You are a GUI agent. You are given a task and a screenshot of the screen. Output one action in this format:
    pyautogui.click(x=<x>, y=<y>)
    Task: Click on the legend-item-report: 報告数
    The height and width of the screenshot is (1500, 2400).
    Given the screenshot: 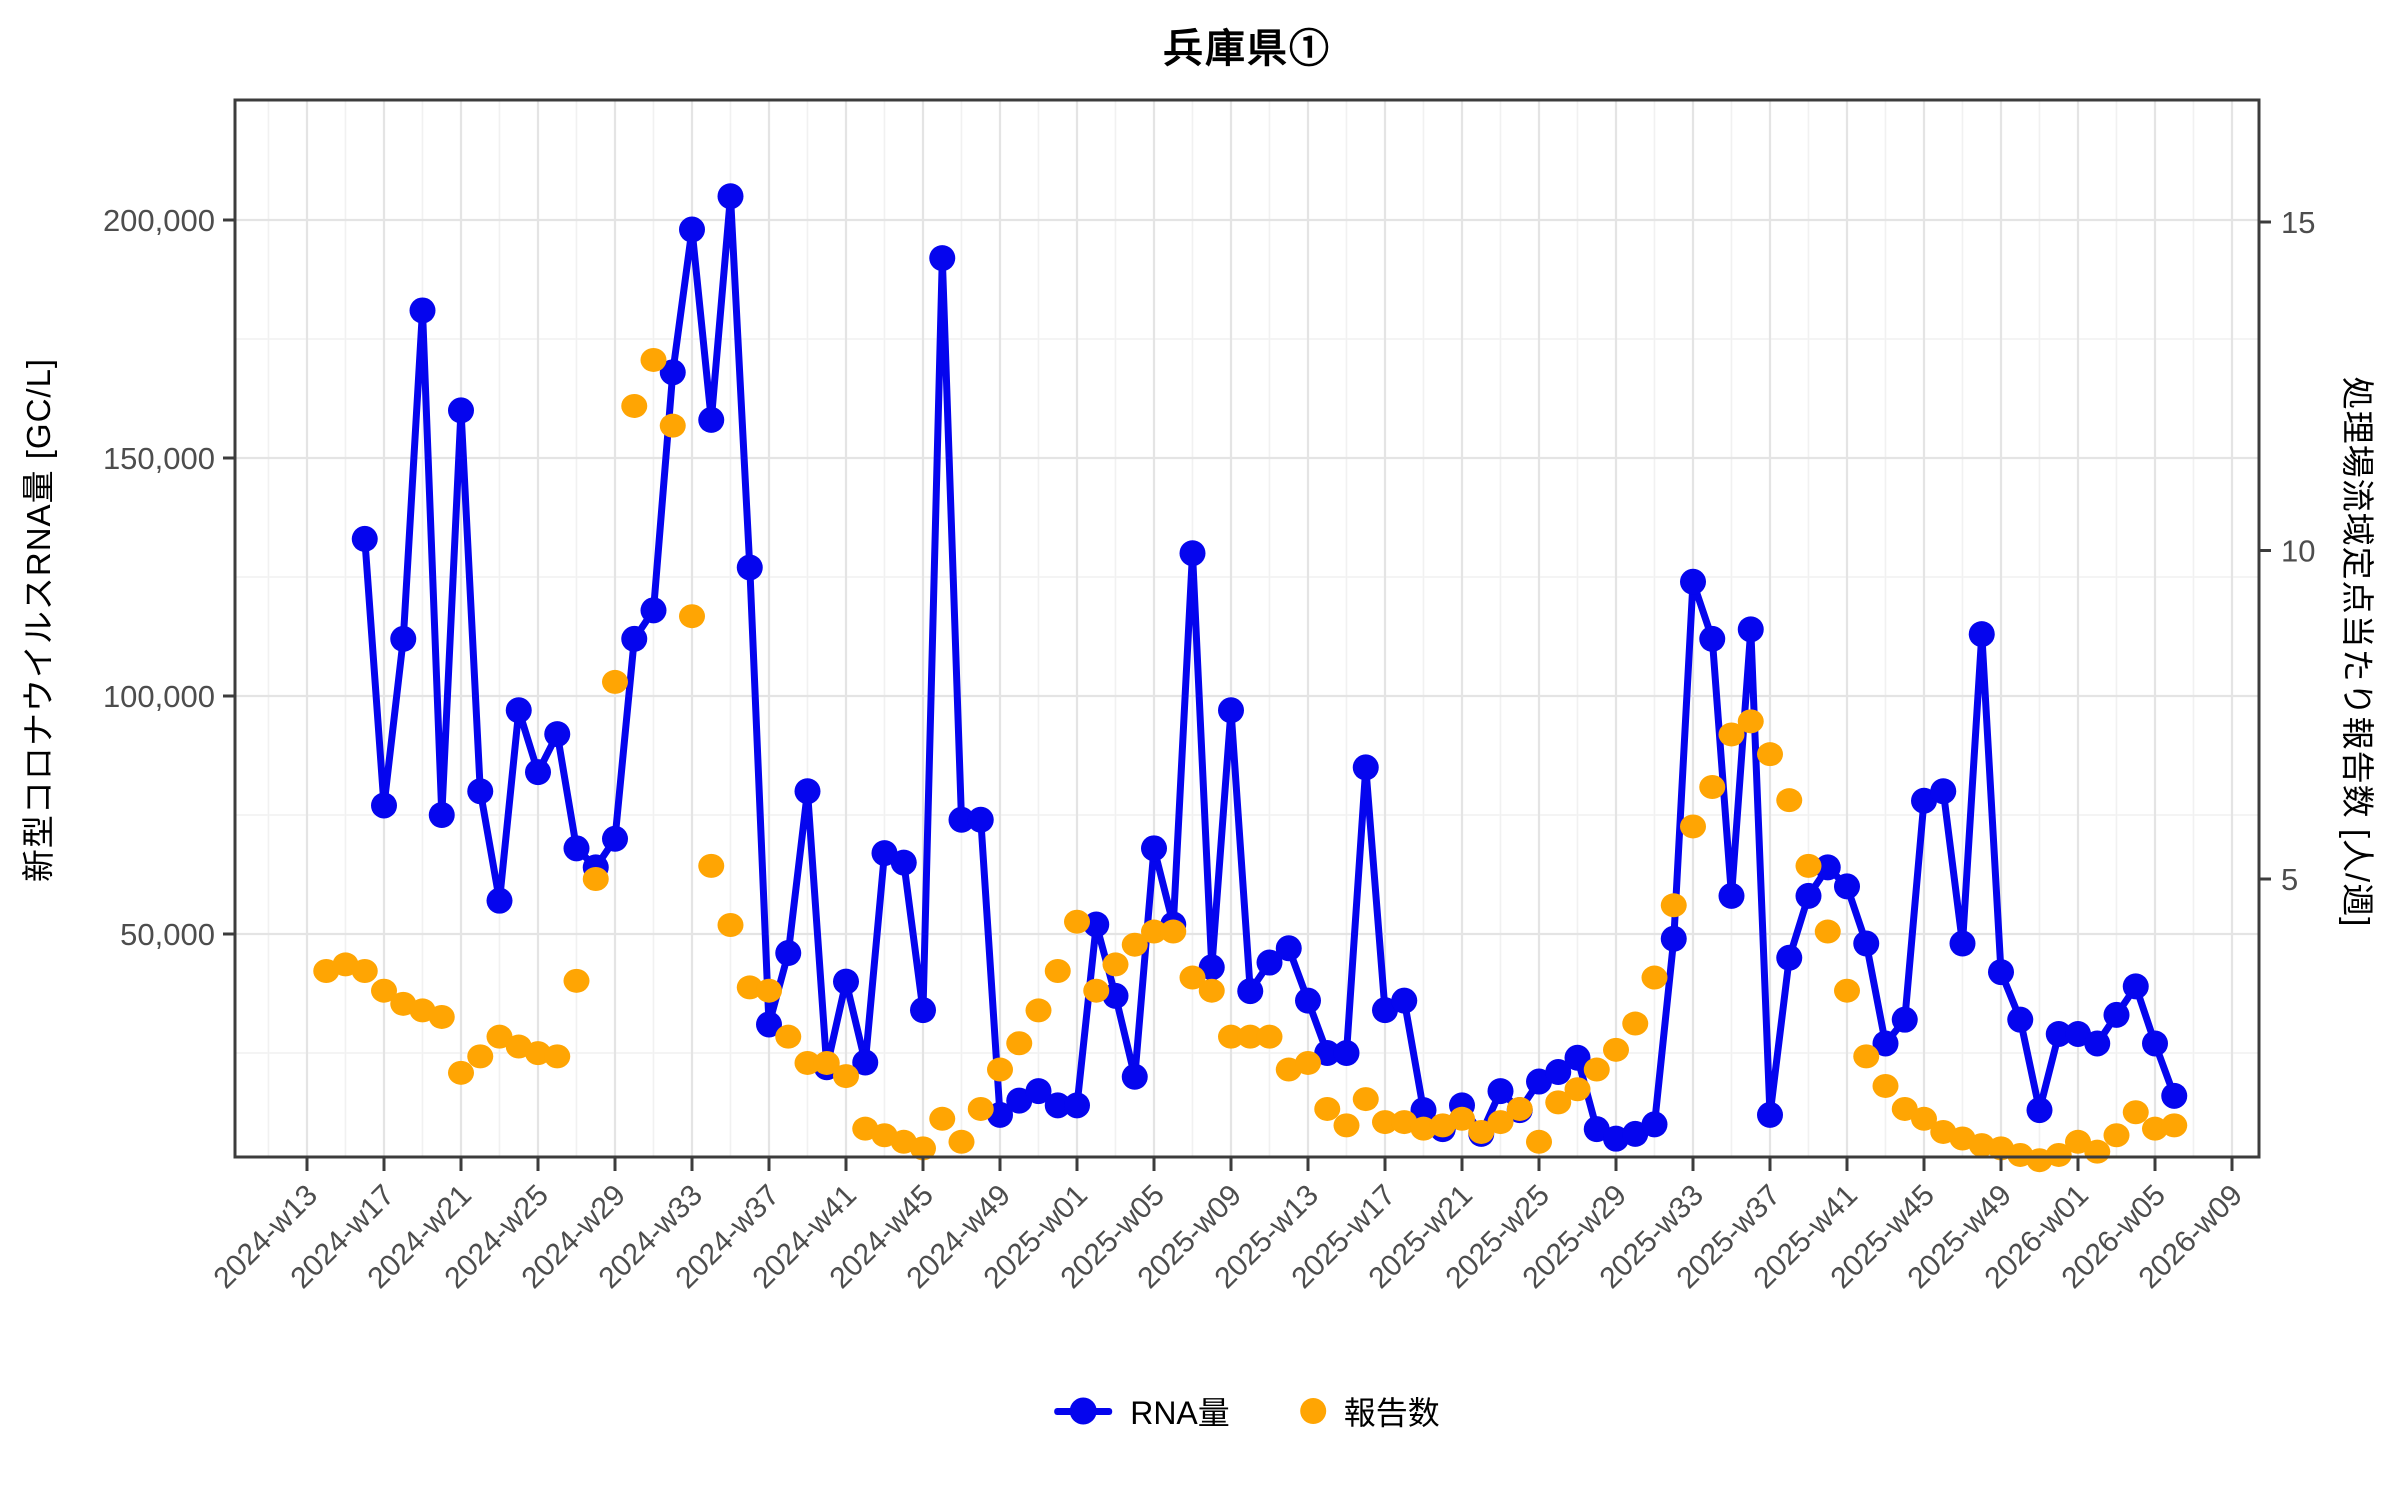 What is the action you would take?
    pyautogui.click(x=1369, y=1411)
    